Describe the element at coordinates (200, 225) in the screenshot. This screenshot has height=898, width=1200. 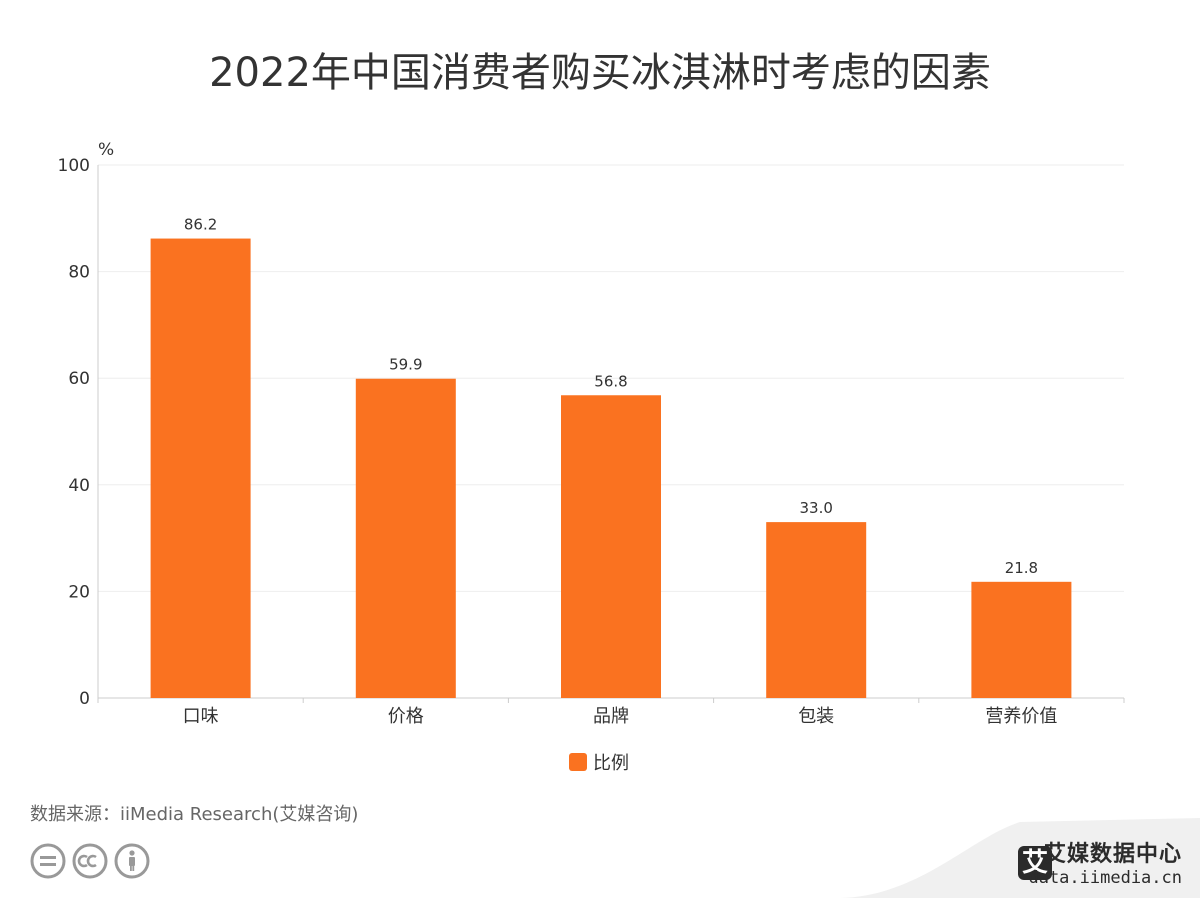
I see `bar-value-label: 86.2` at that location.